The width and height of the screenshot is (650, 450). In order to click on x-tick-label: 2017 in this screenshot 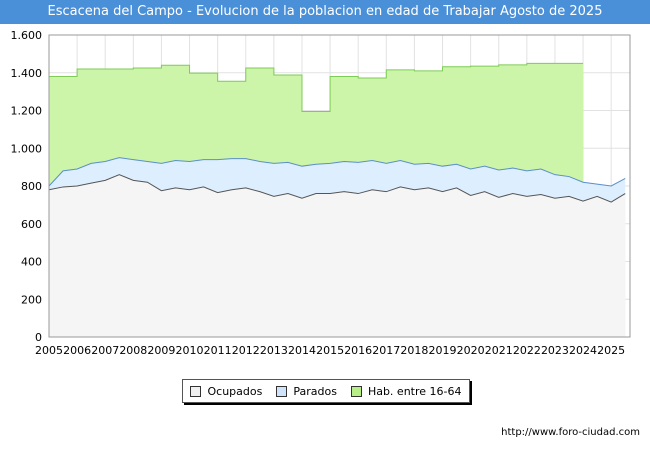, I will do `click(386, 350)`.